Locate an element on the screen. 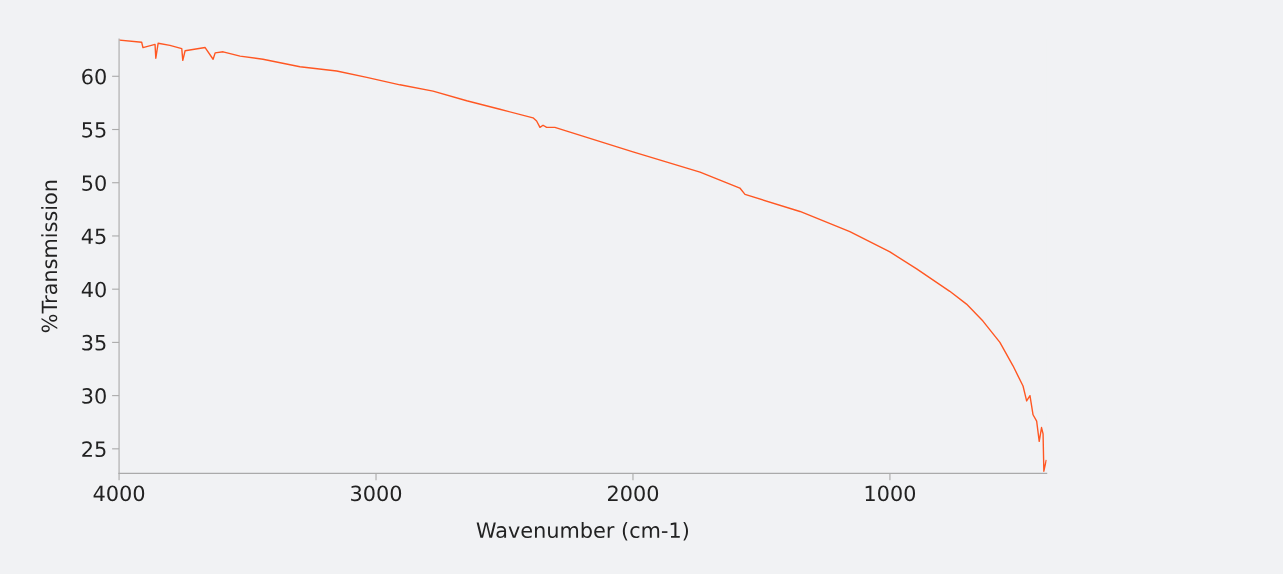  y-tick-label: 60 is located at coordinates (94, 76).